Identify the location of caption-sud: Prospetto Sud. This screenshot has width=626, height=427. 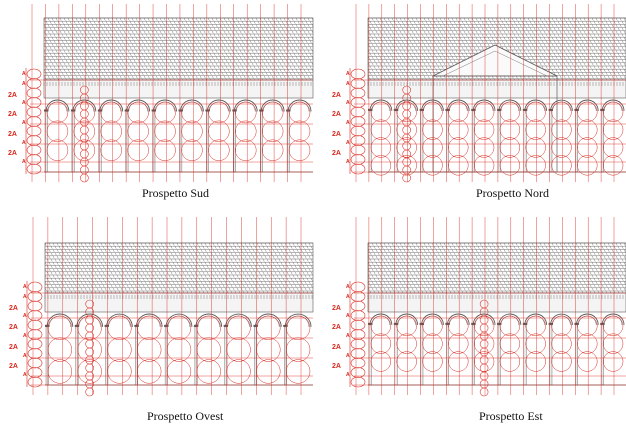
(176, 193).